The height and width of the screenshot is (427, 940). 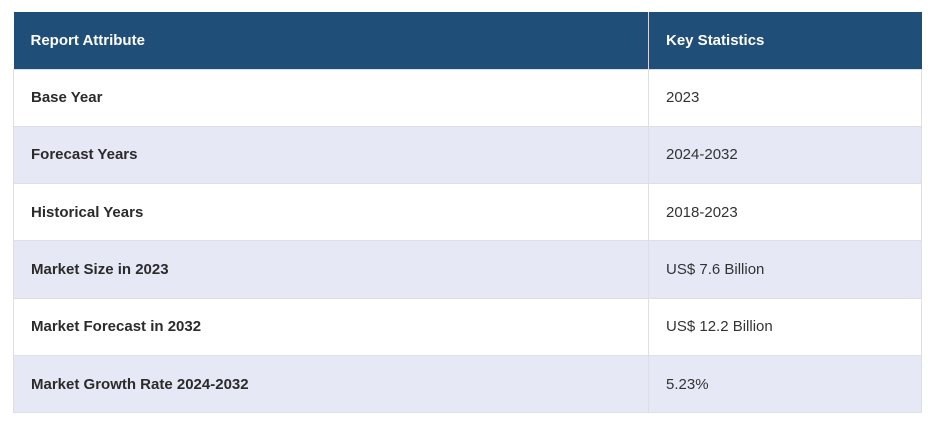 What do you see at coordinates (785, 154) in the screenshot?
I see `row-value: 2024-2032` at bounding box center [785, 154].